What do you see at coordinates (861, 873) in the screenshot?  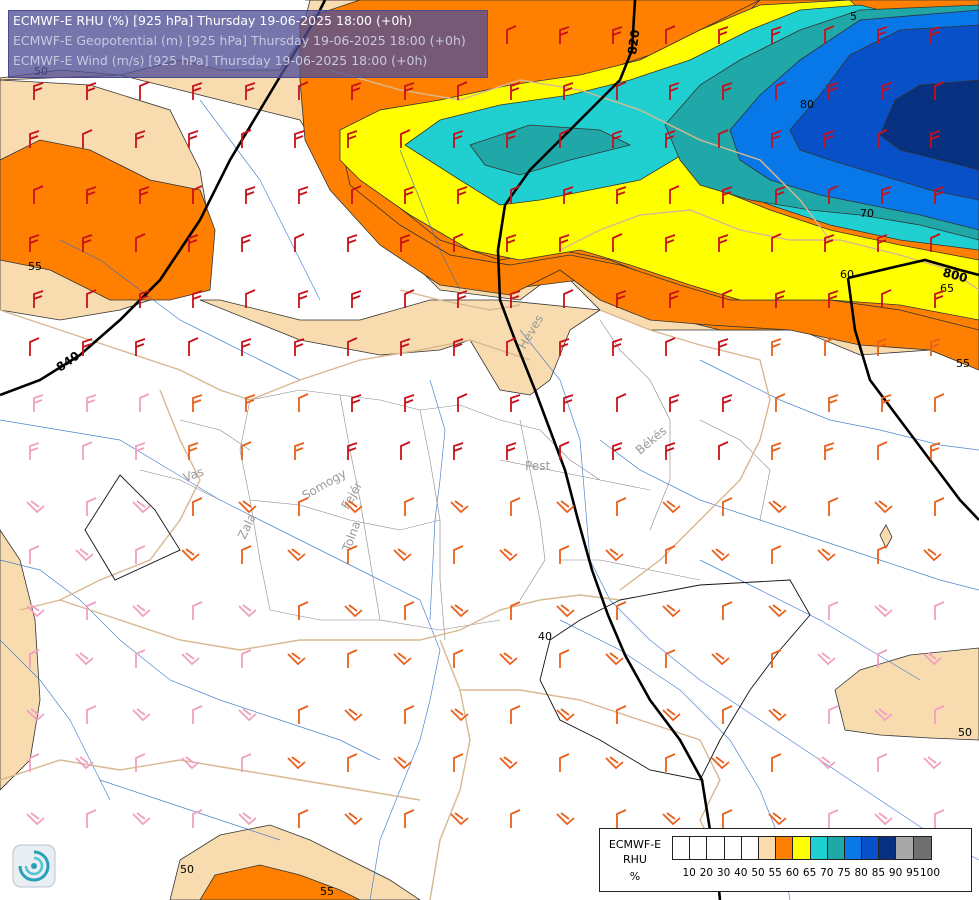 I see `legend-tick: 80` at bounding box center [861, 873].